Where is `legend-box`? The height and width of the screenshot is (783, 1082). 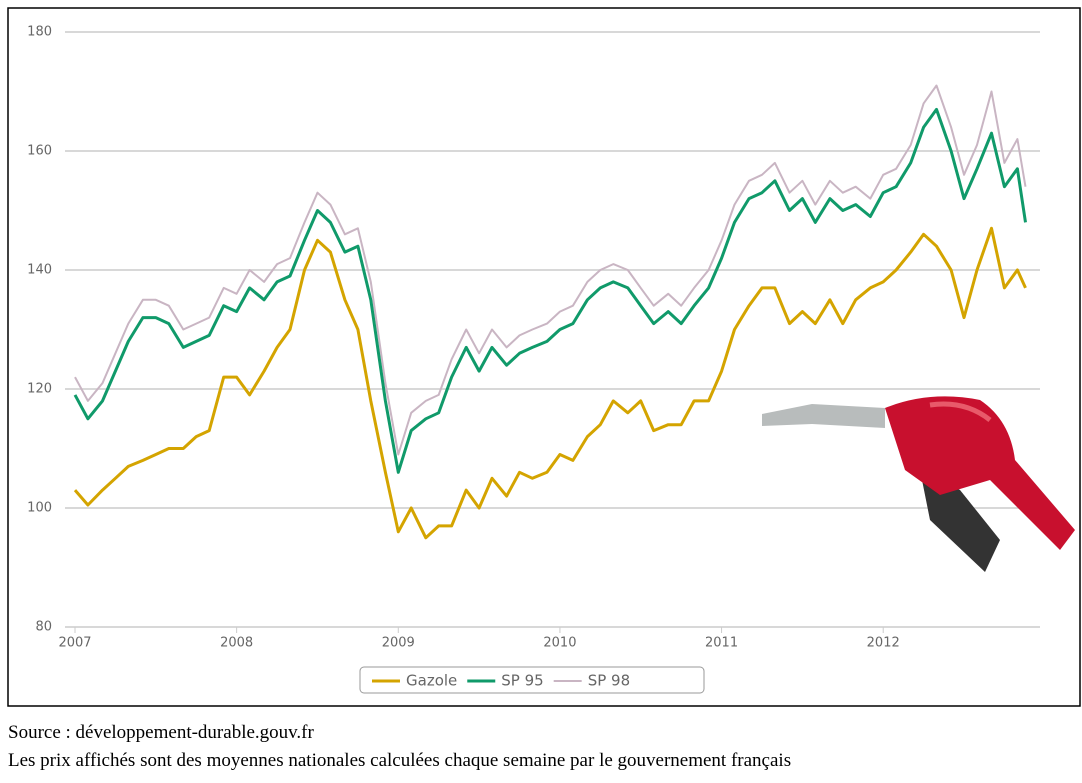 legend-box is located at coordinates (532, 680).